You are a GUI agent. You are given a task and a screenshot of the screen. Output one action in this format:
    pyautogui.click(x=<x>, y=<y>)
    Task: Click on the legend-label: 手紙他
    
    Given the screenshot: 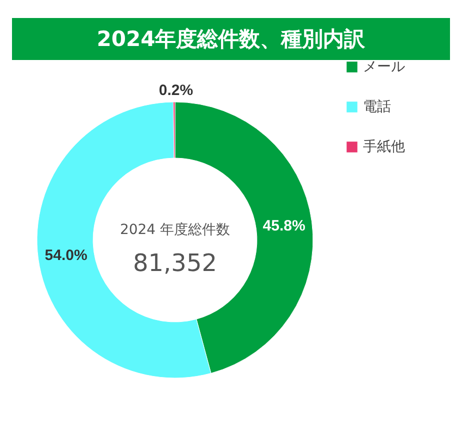 What is the action you would take?
    pyautogui.click(x=384, y=147)
    